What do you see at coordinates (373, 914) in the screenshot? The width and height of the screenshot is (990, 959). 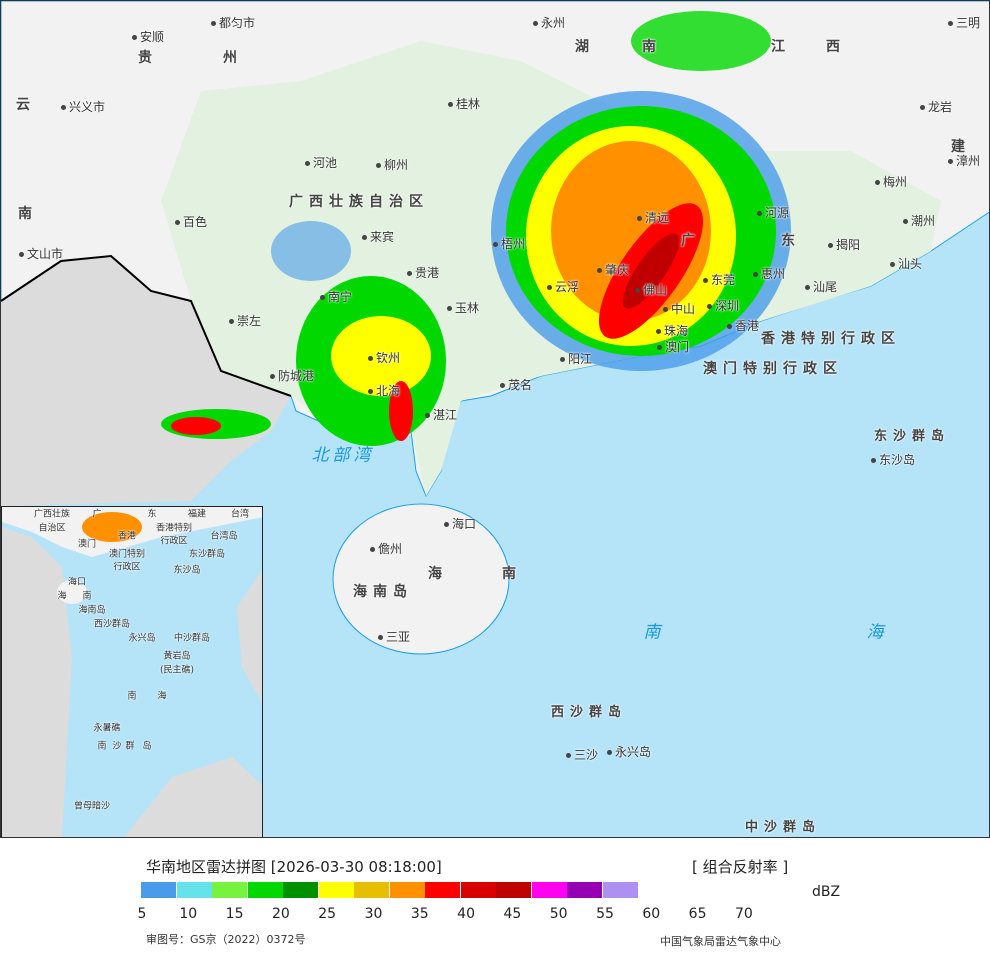 I see `scale-tick-label: 30` at bounding box center [373, 914].